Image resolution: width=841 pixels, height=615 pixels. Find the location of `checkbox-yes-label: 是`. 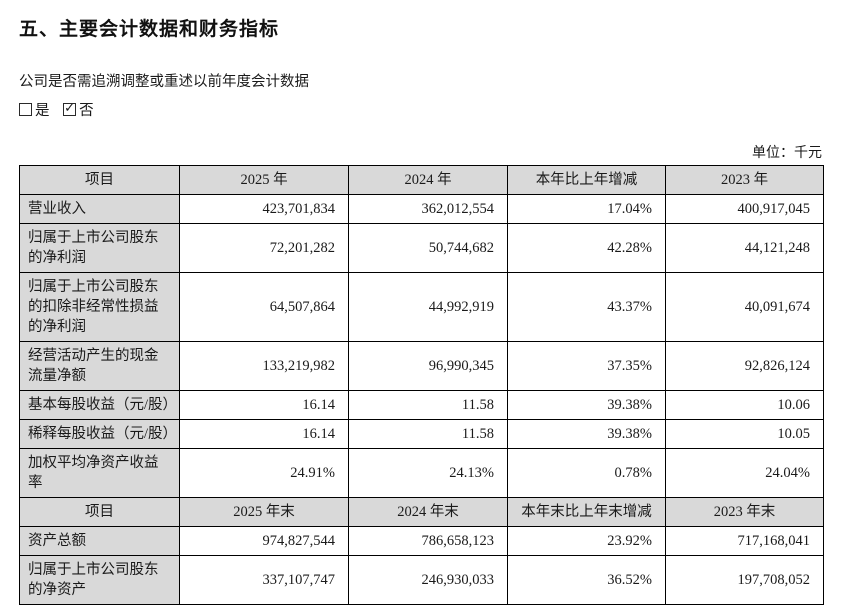

checkbox-yes-label: 是 is located at coordinates (42, 111).